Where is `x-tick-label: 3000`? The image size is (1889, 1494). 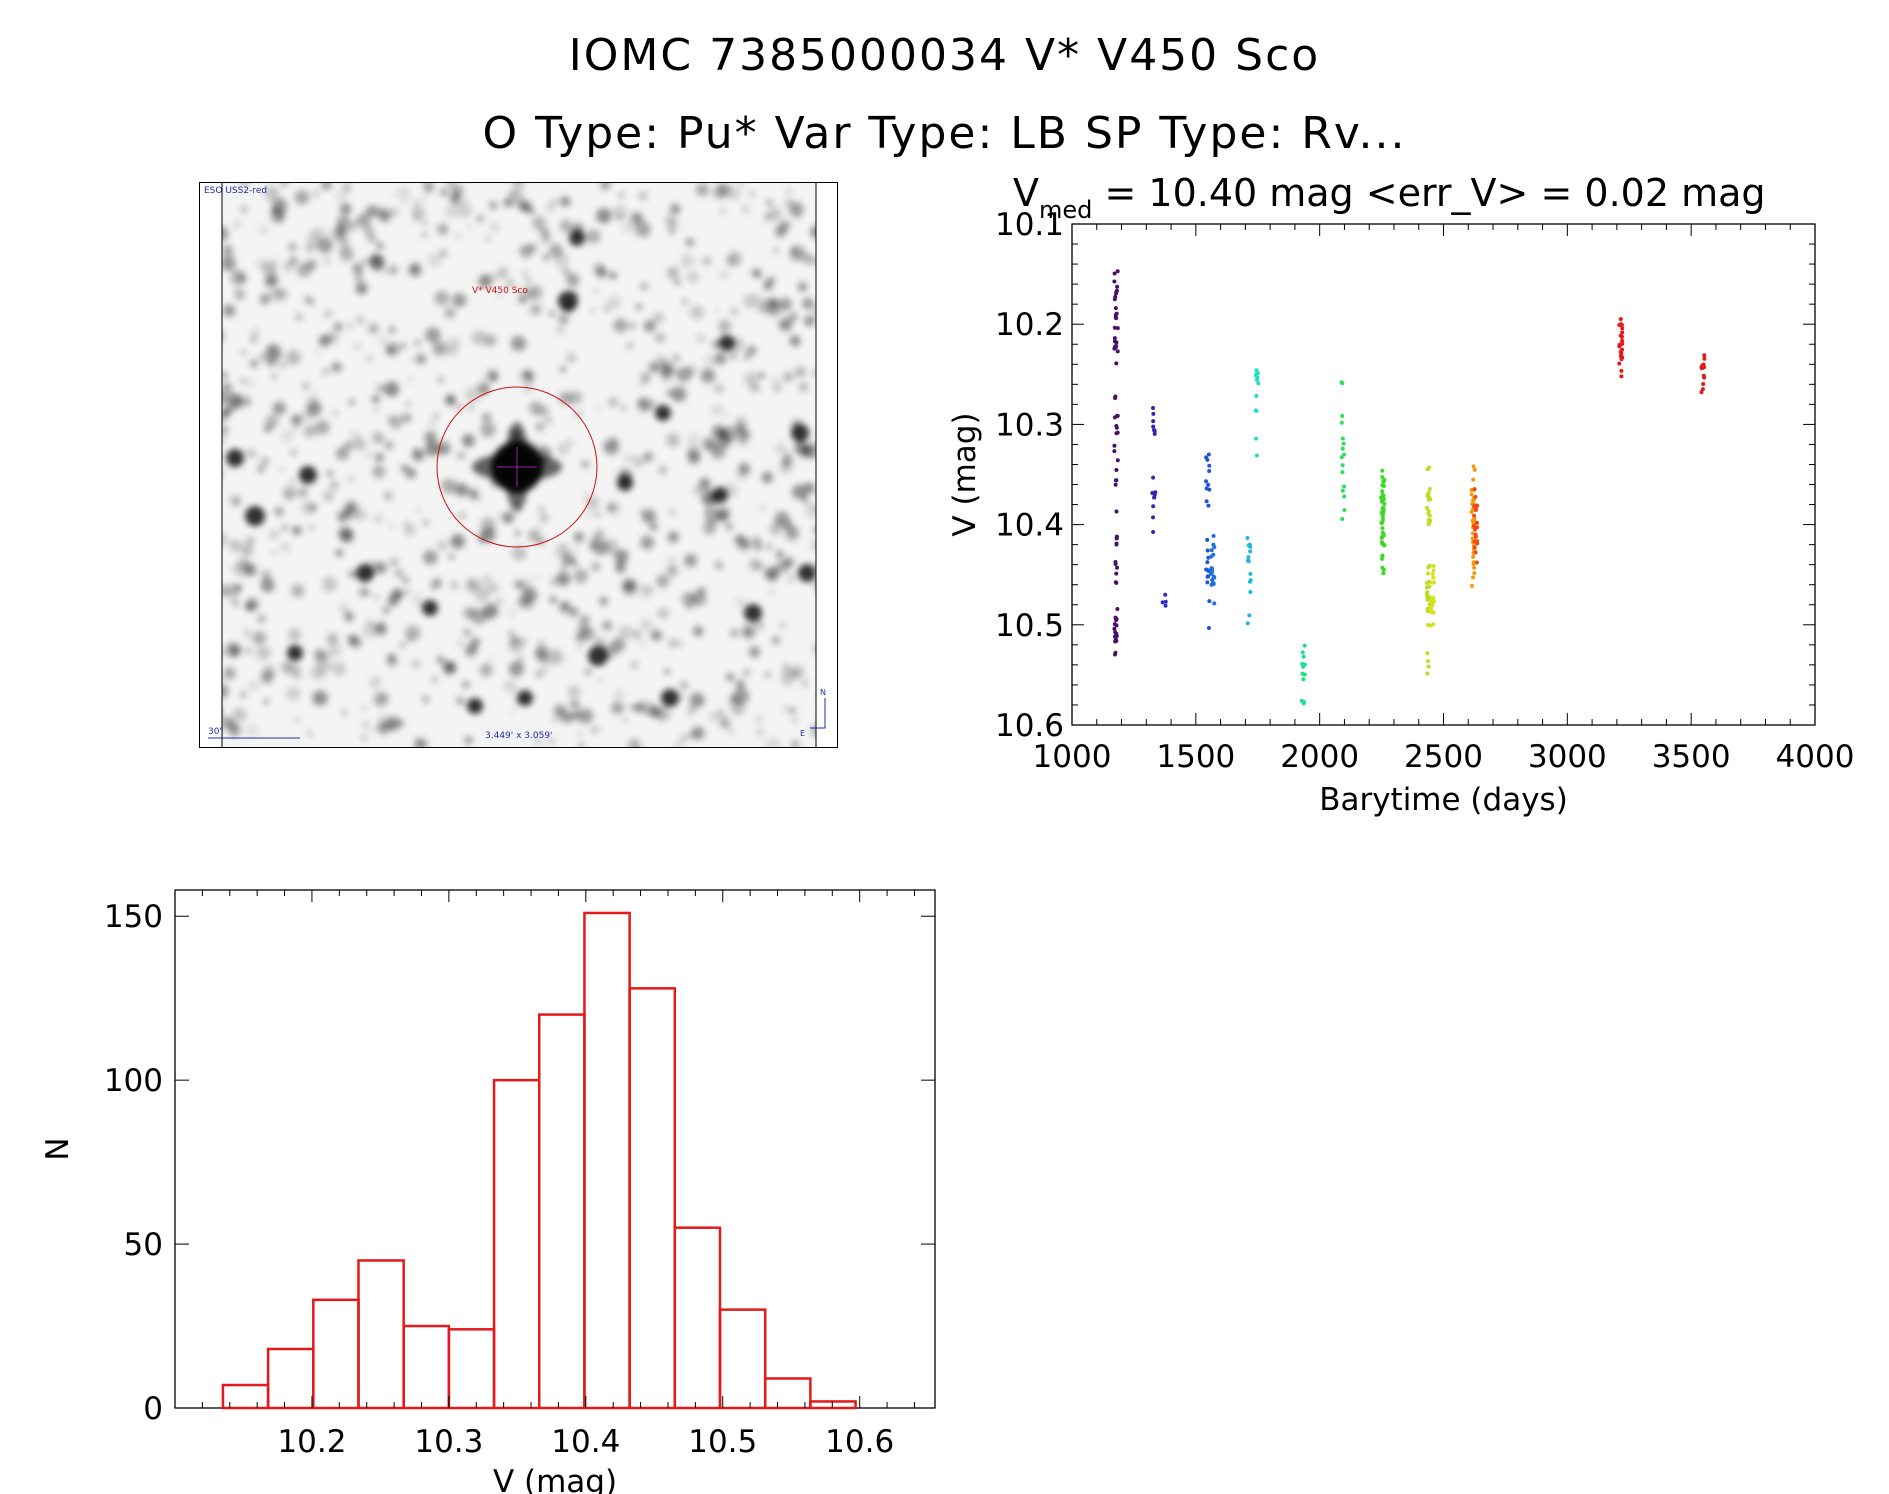 x-tick-label: 3000 is located at coordinates (1567, 757).